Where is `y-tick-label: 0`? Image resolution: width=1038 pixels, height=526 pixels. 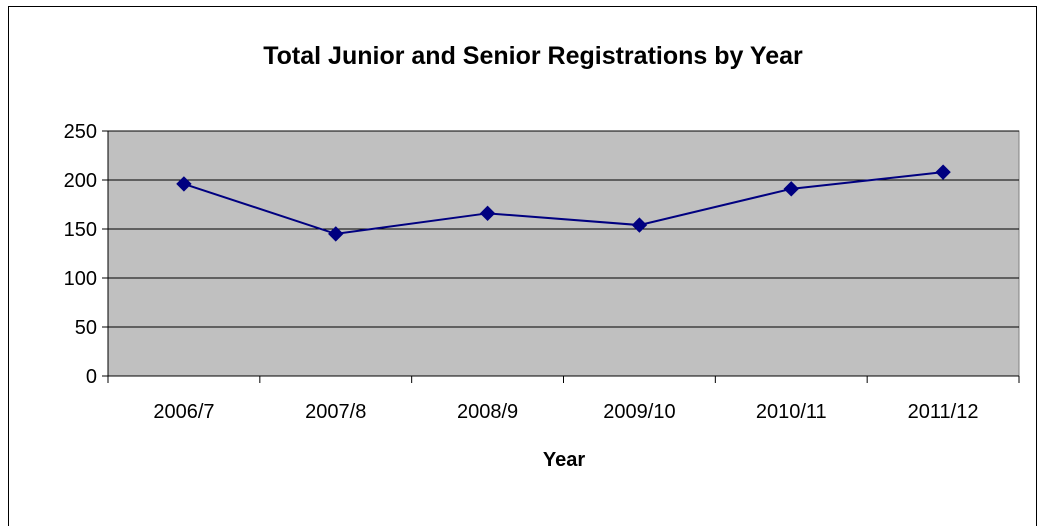 y-tick-label: 0 is located at coordinates (91, 377).